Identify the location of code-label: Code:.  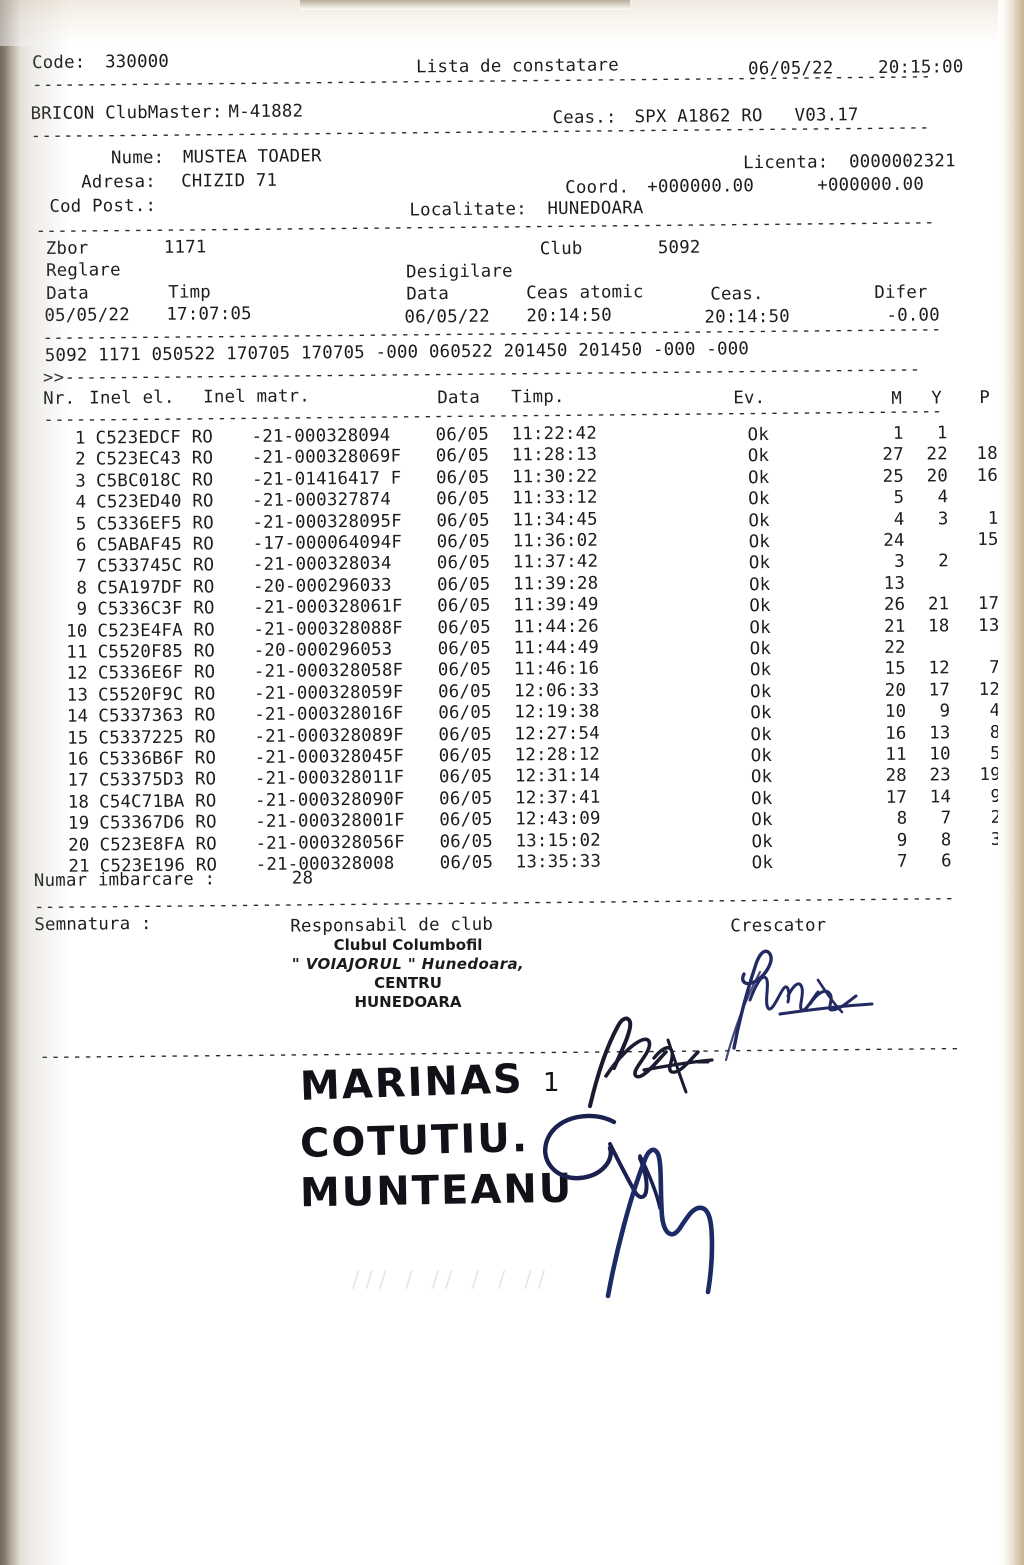
(58, 63).